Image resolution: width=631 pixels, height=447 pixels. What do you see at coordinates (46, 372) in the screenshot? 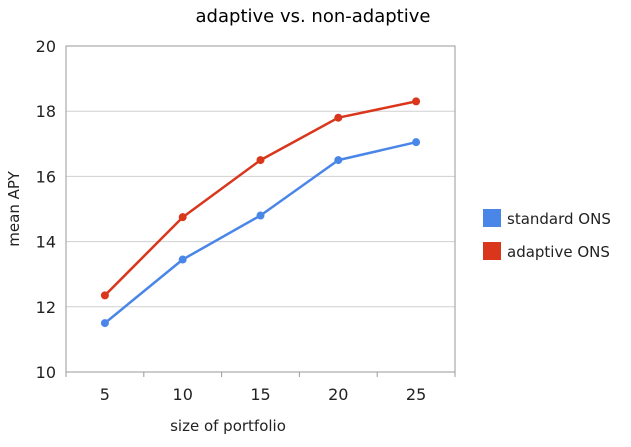
I see `y-tick-label: 10` at bounding box center [46, 372].